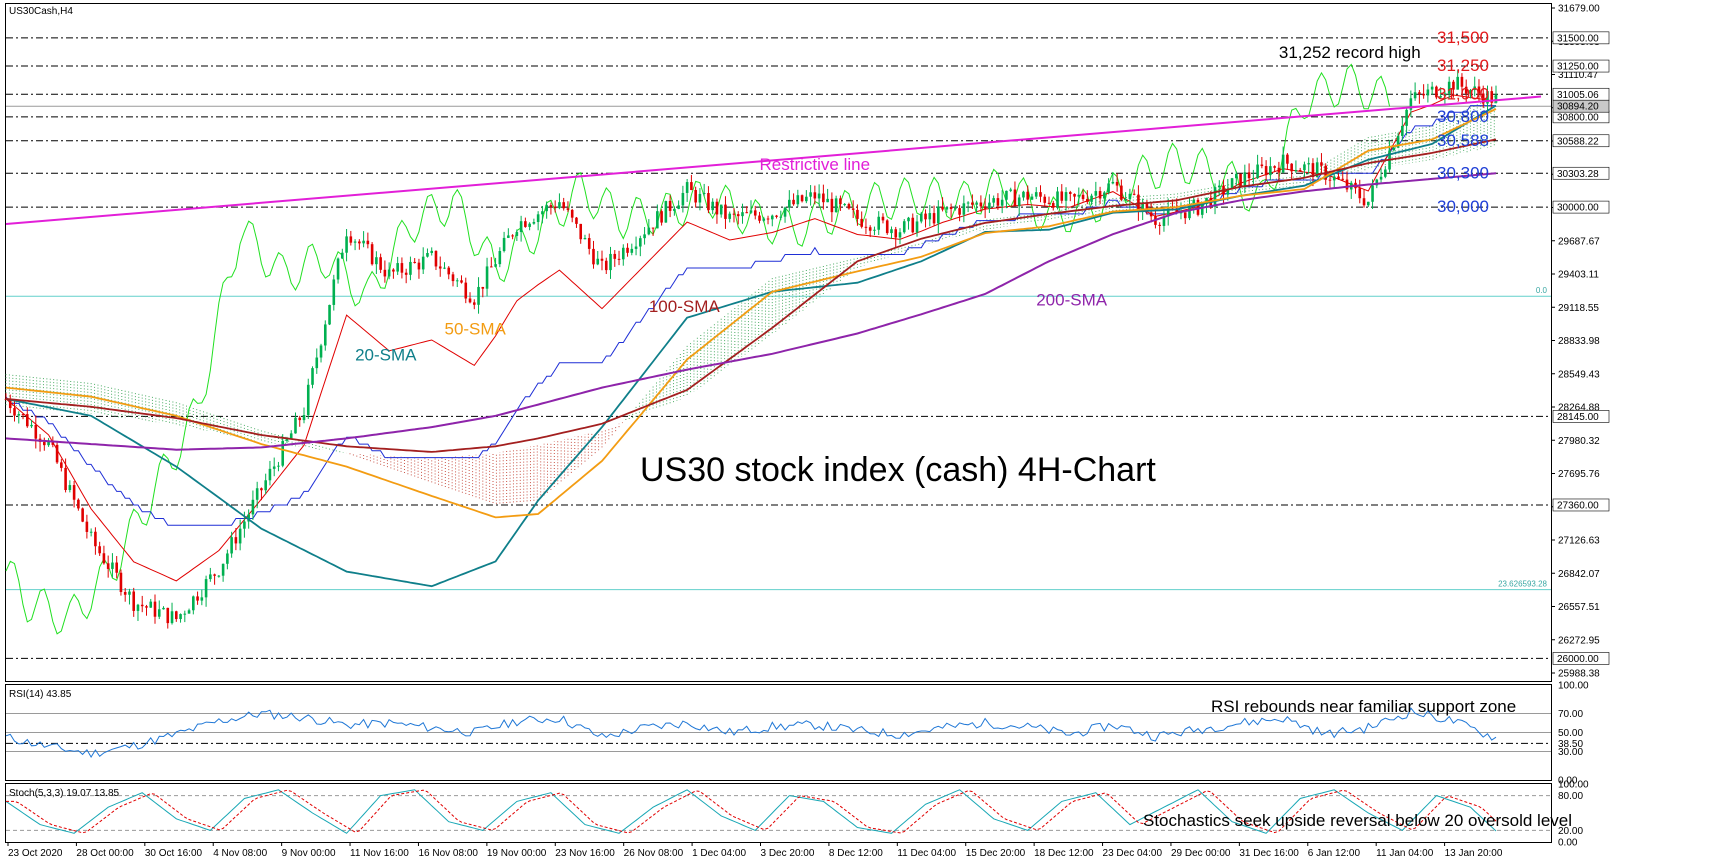 The height and width of the screenshot is (860, 1711). I want to click on rsi-line, so click(751, 732).